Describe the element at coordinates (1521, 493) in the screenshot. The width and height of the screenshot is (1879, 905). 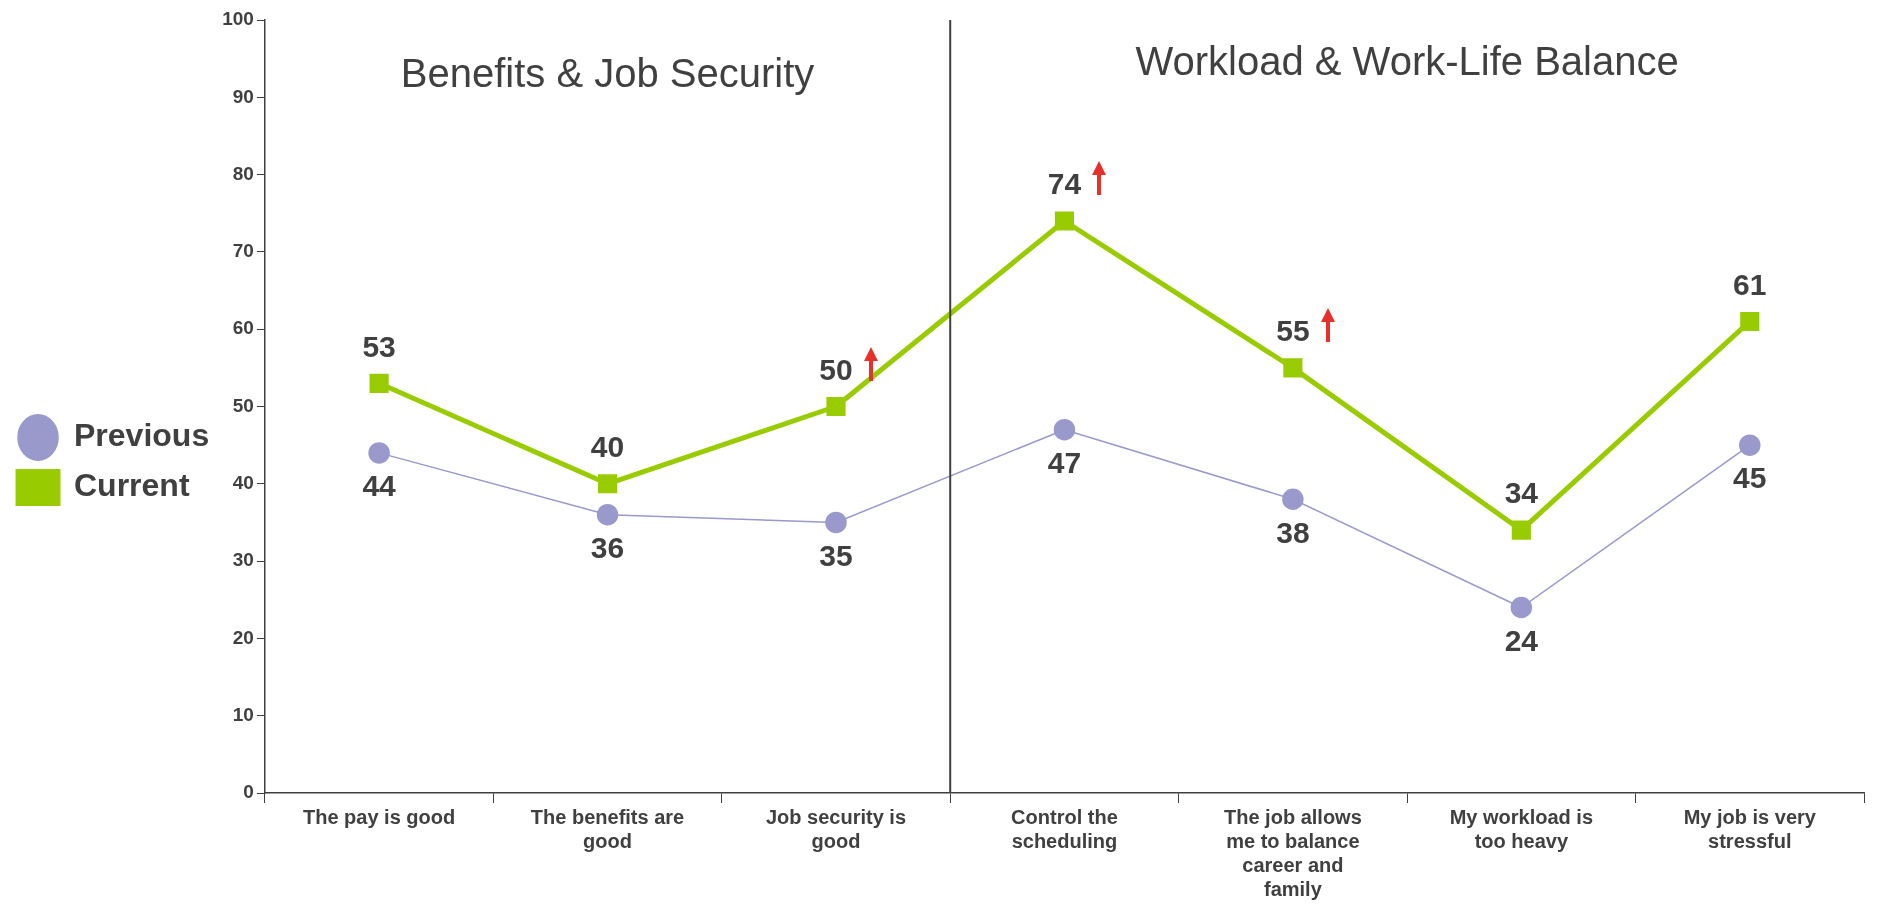
I see `data-label: 34` at that location.